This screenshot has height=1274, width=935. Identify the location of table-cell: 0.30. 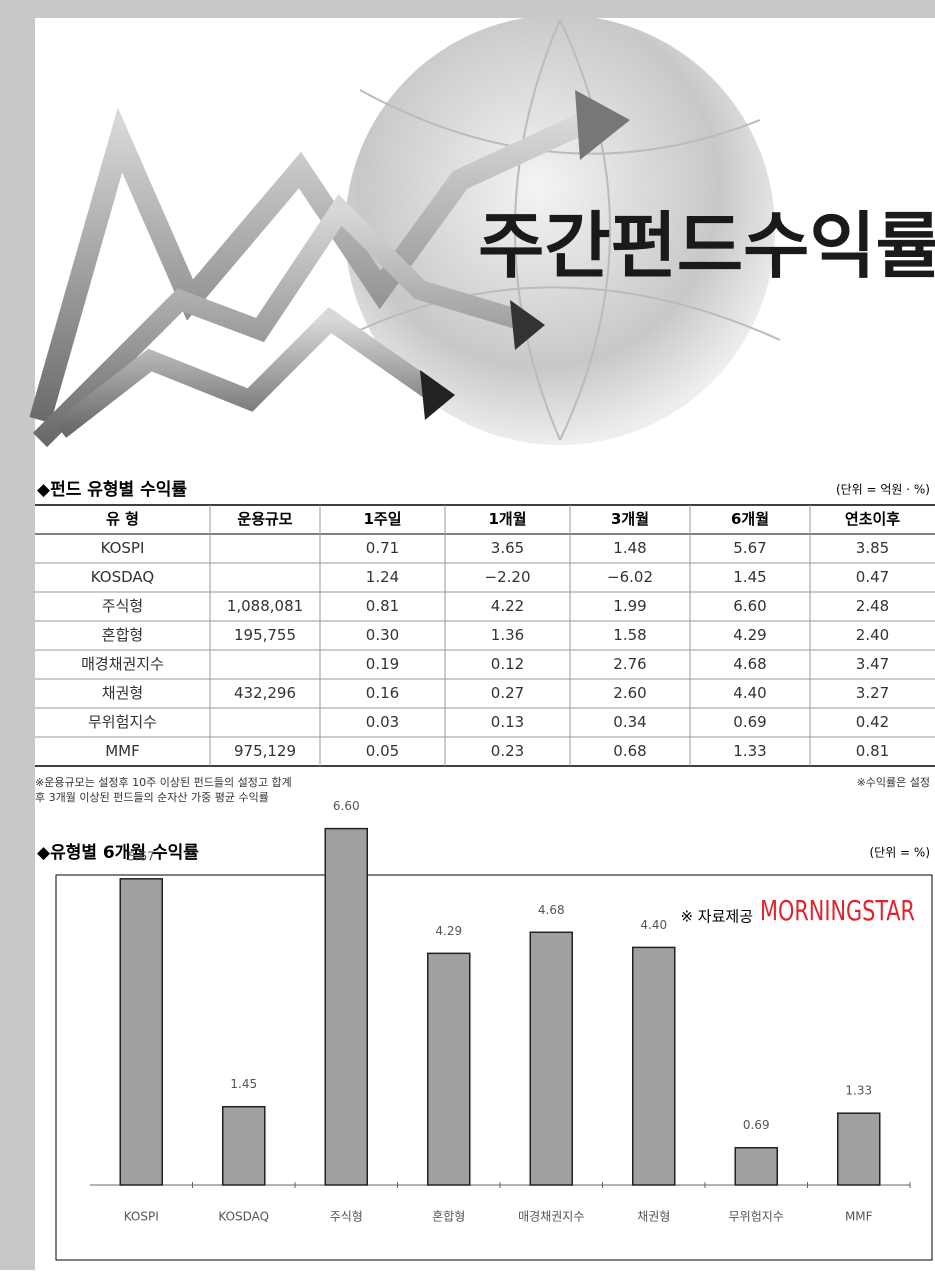
(382, 635).